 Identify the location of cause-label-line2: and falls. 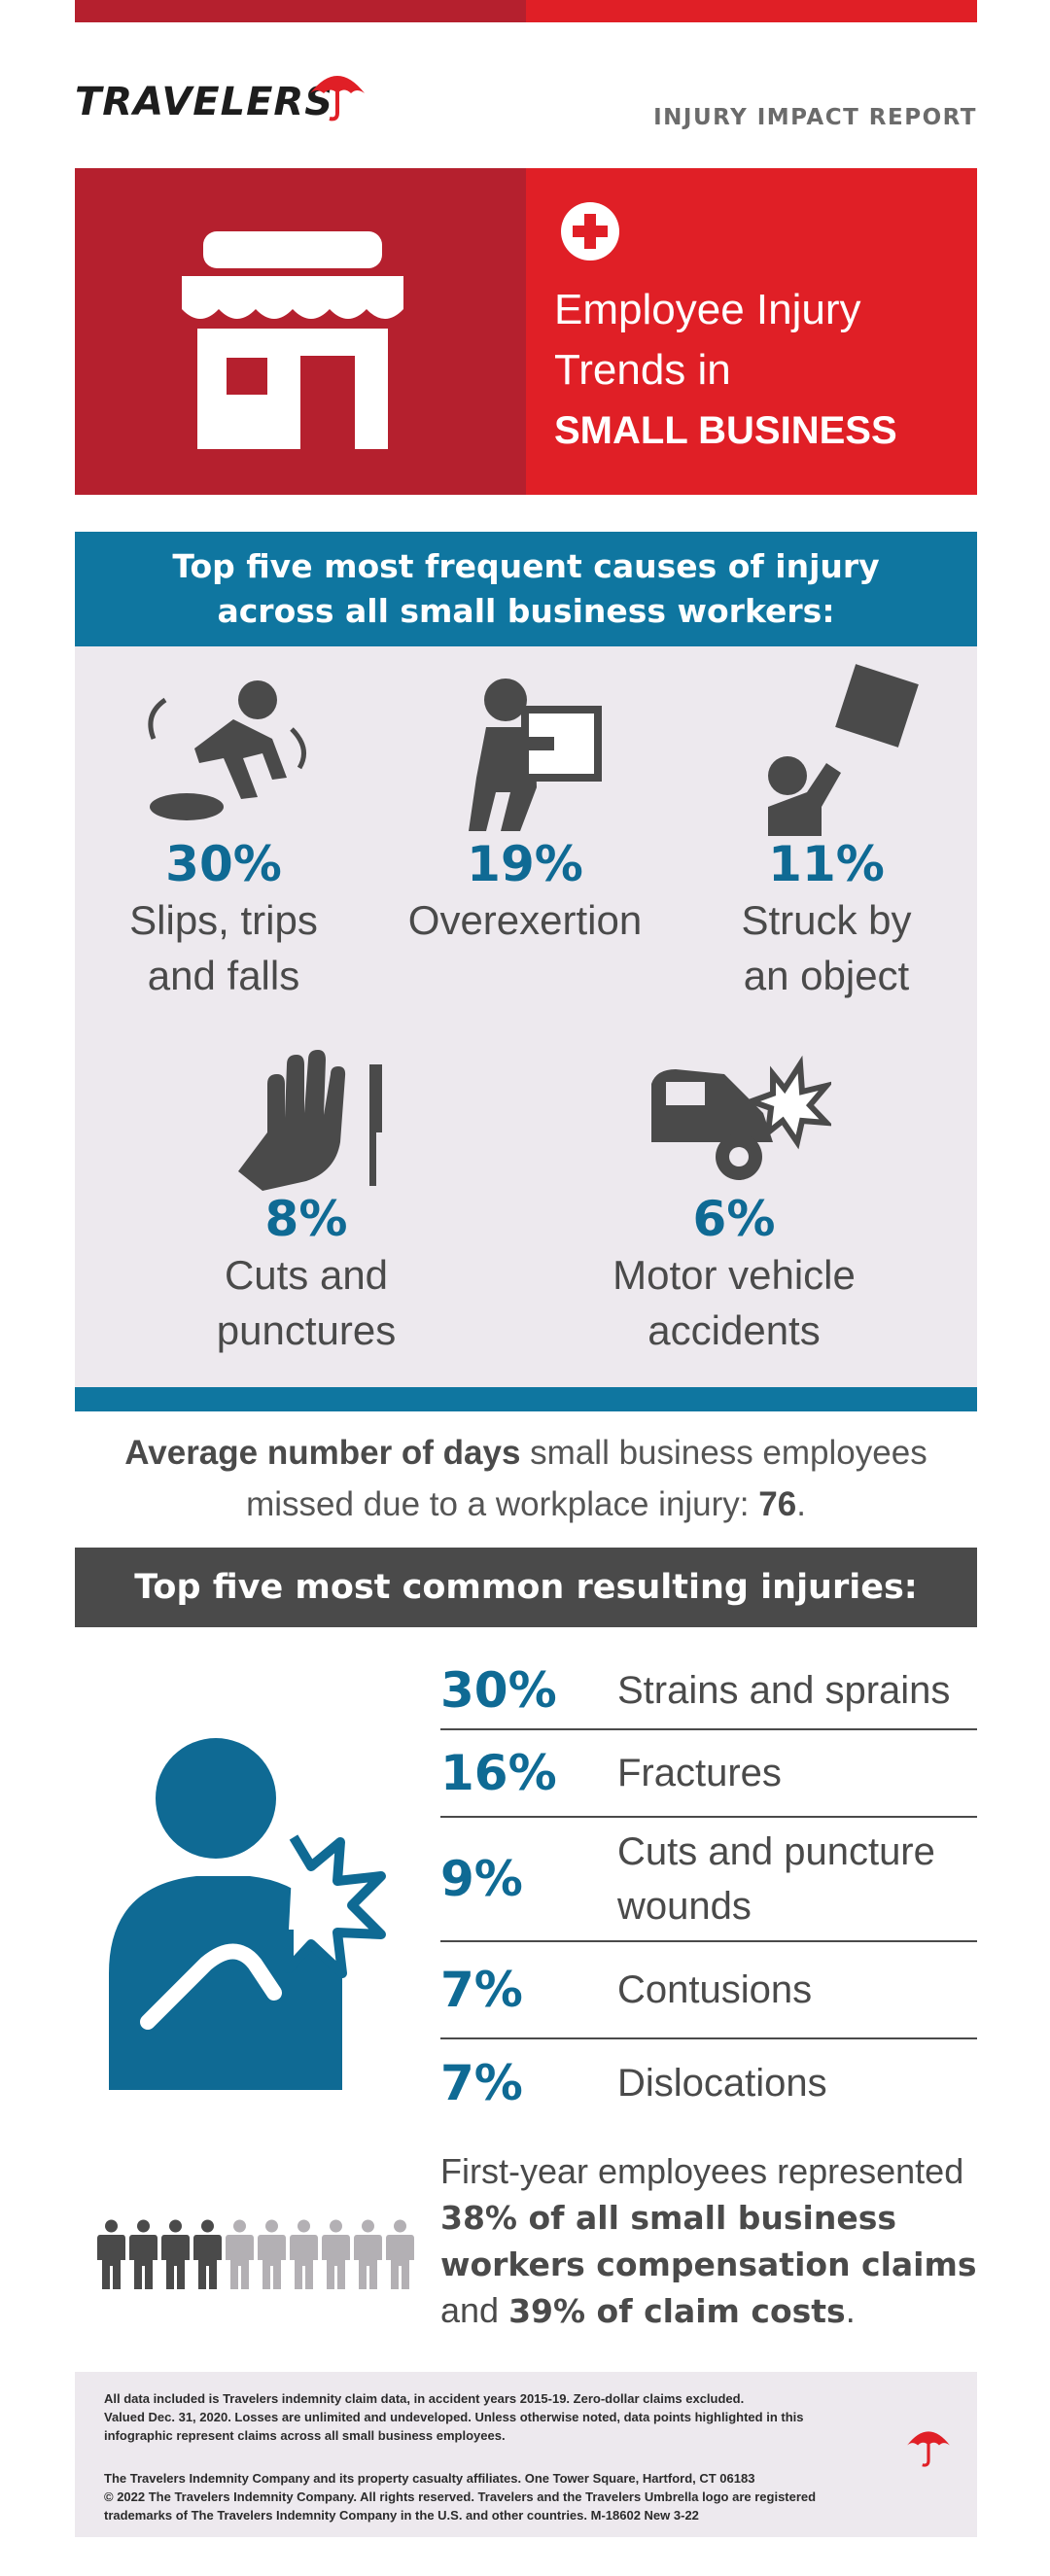
(223, 975).